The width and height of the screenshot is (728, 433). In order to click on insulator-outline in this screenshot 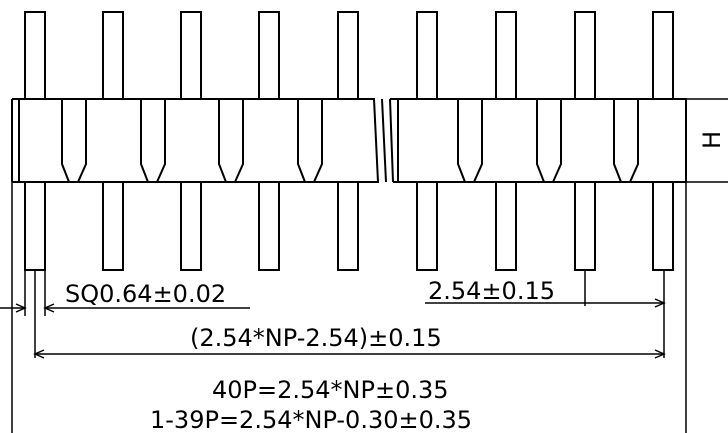, I will do `click(196, 140)`.